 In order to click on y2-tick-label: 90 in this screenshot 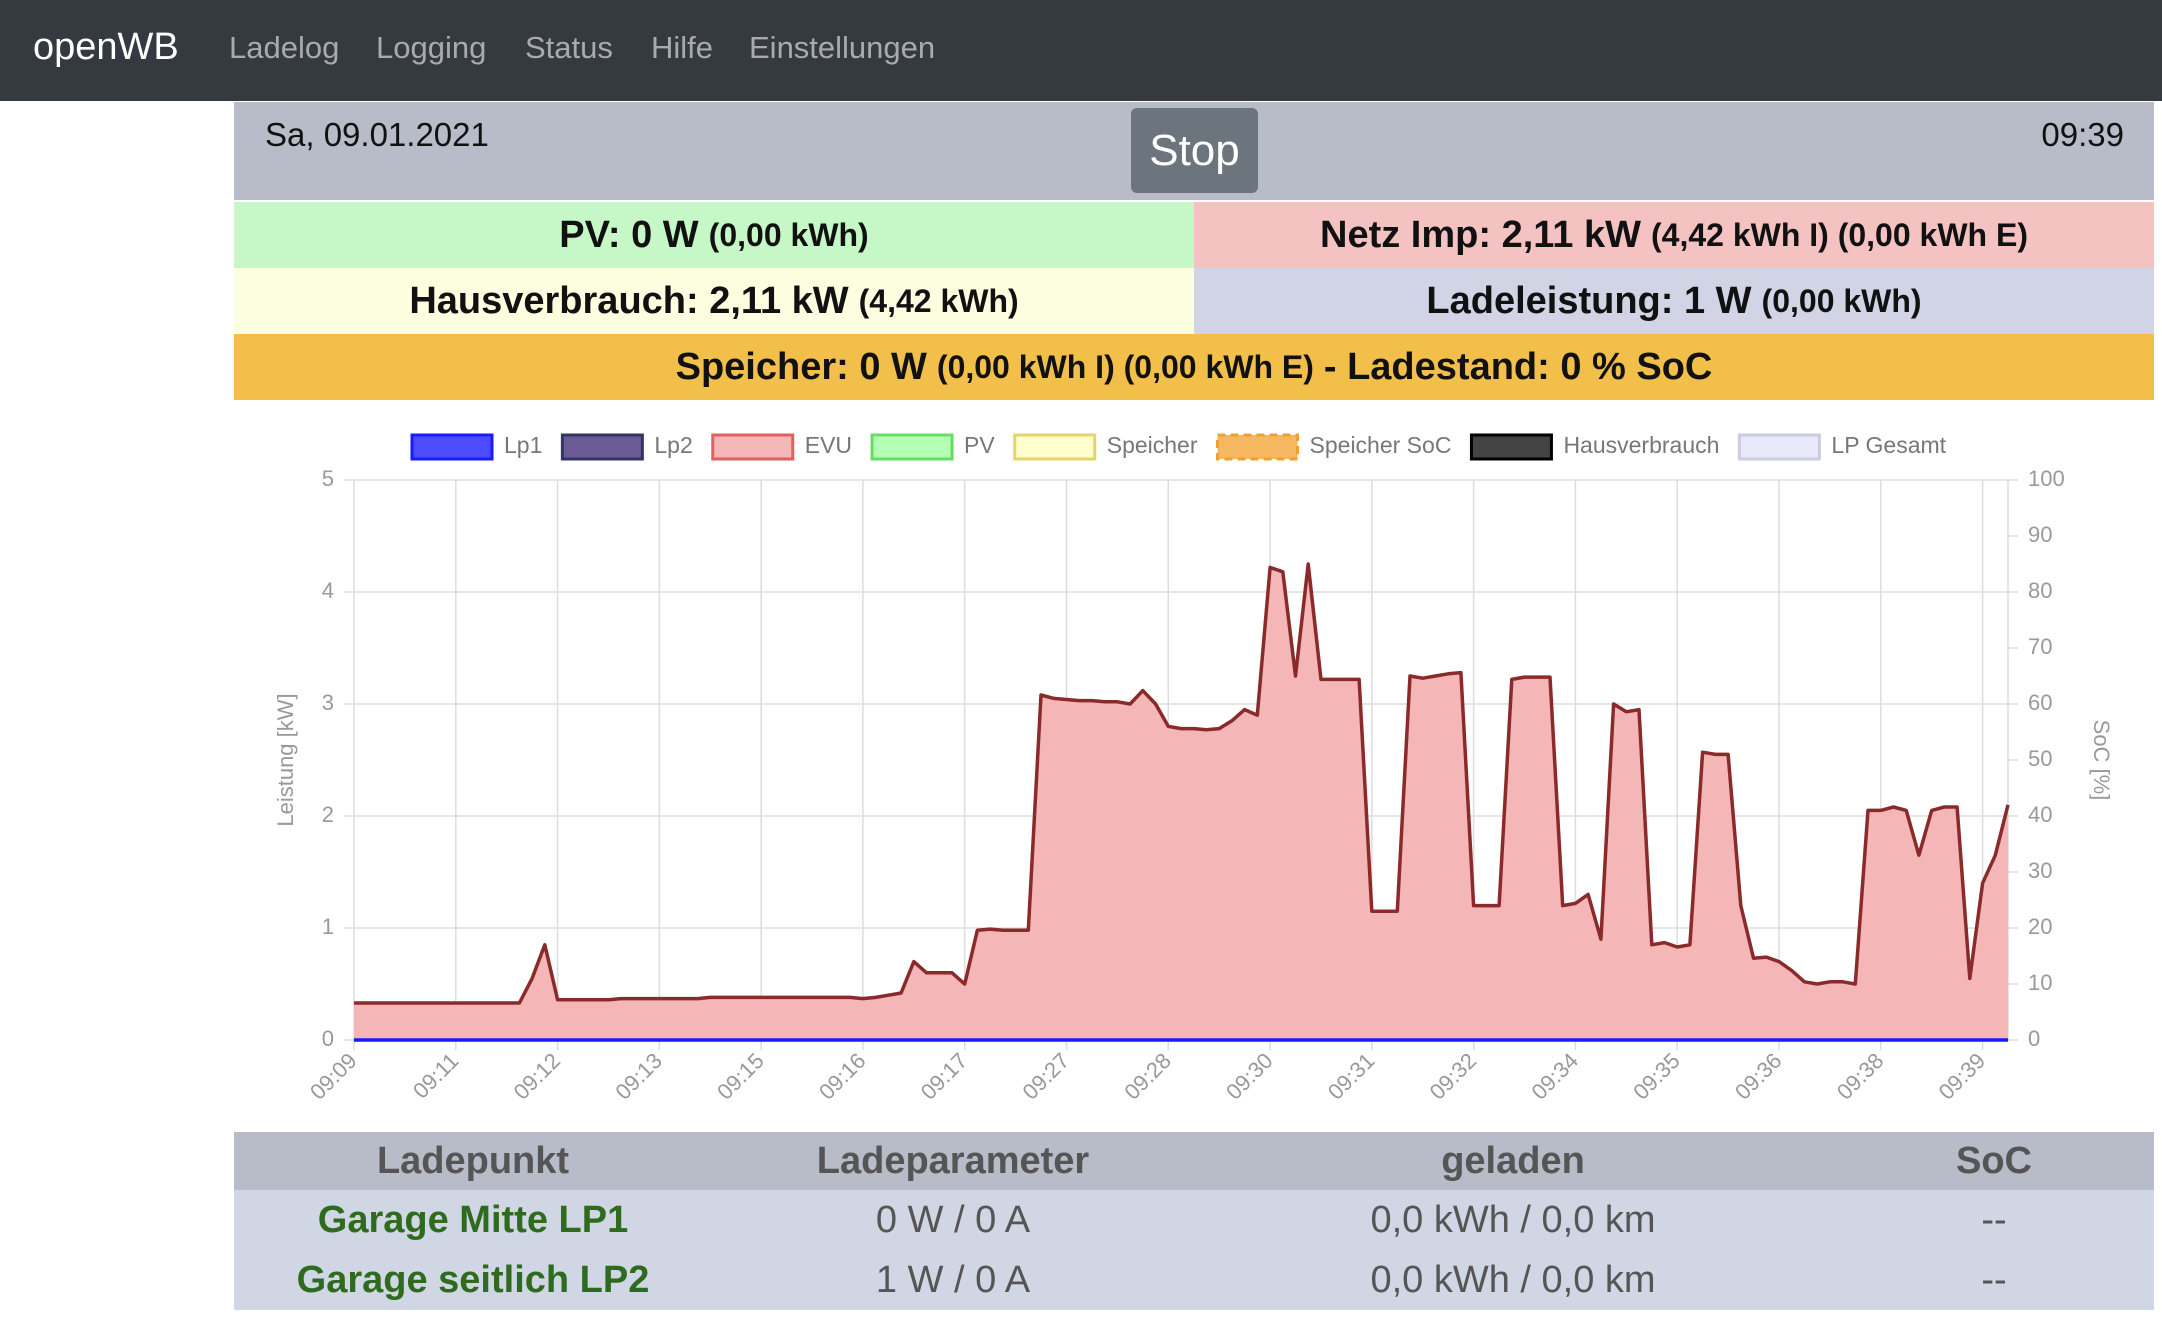, I will do `click(2040, 534)`.